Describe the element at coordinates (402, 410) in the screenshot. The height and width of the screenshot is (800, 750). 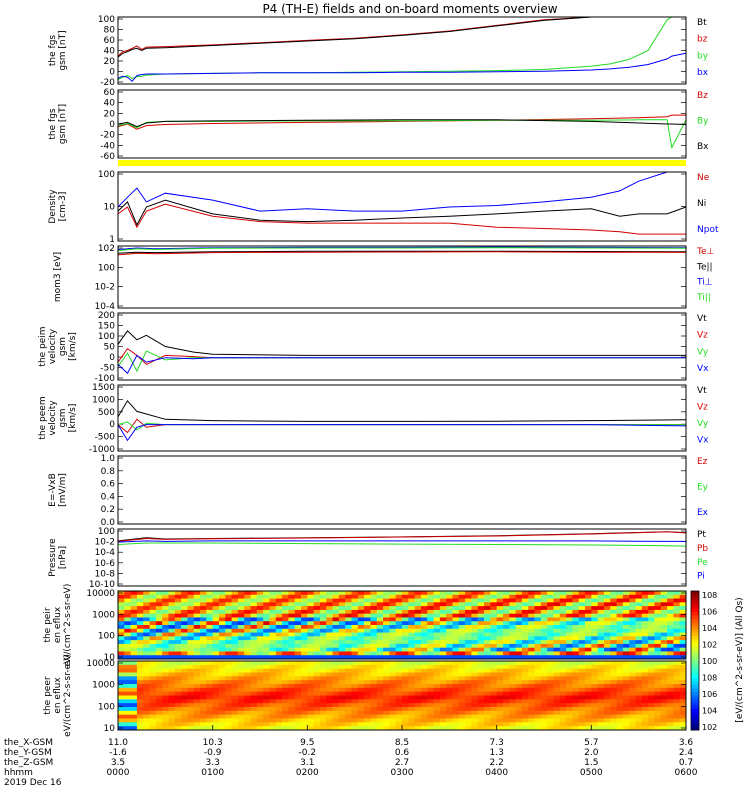
I see `series-Vt` at that location.